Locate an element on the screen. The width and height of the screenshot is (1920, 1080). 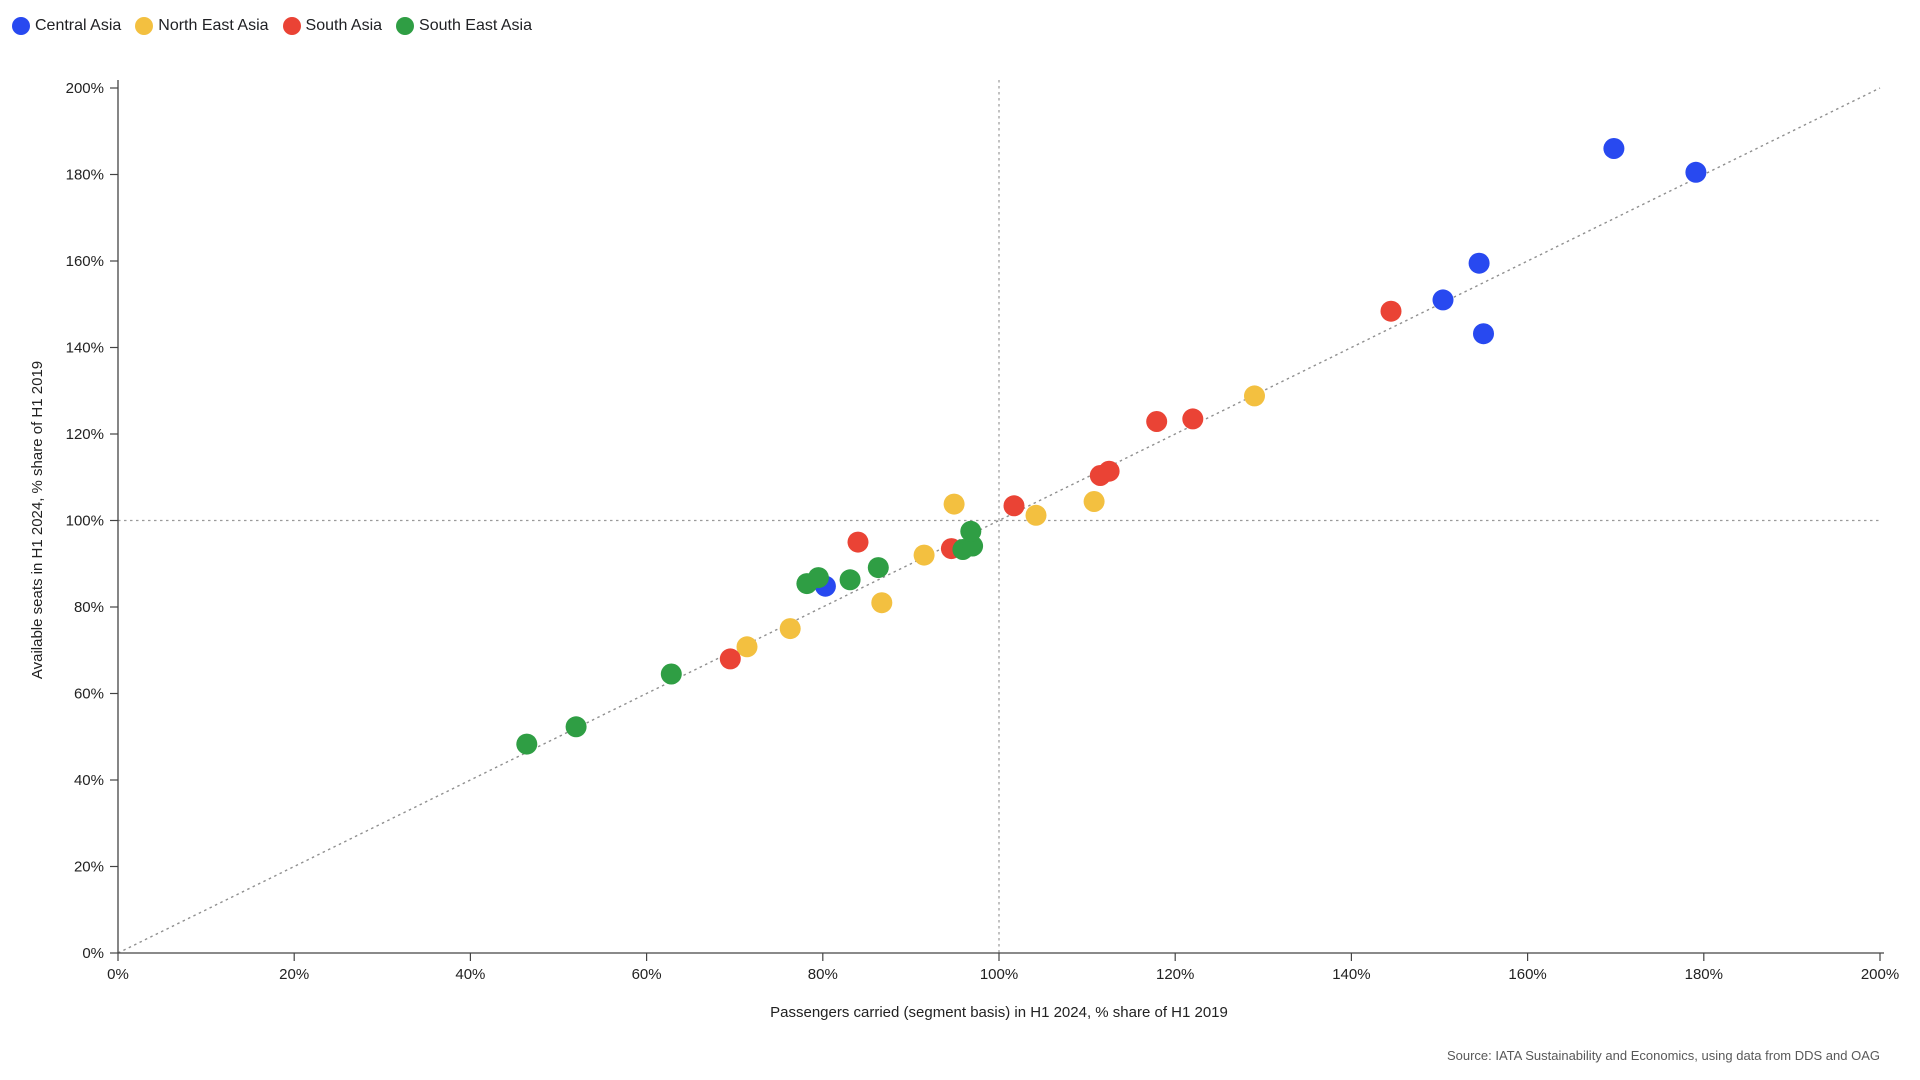
y-tick-label: 140% is located at coordinates (85, 348).